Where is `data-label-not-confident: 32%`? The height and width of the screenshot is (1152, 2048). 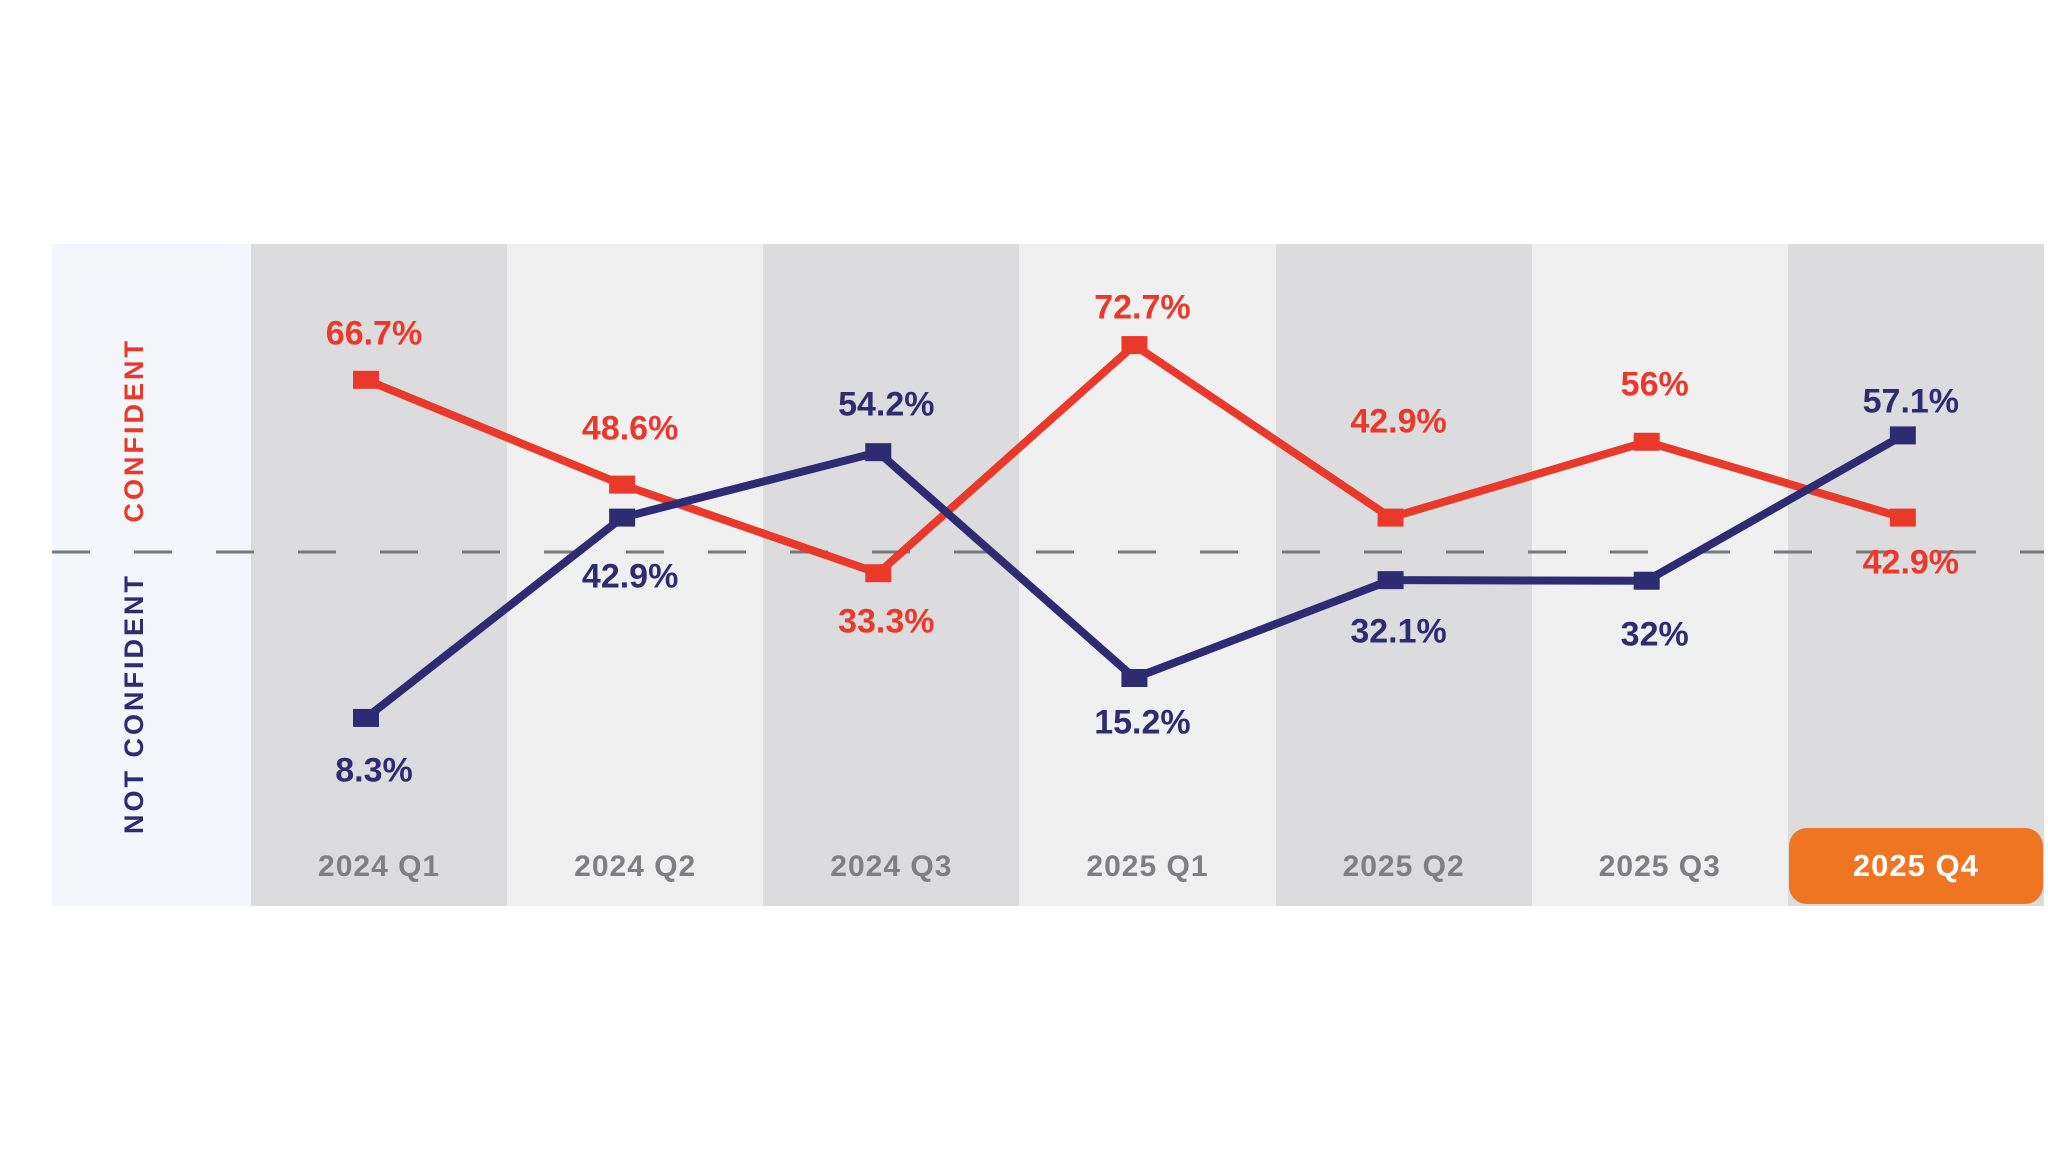 data-label-not-confident: 32% is located at coordinates (1654, 634).